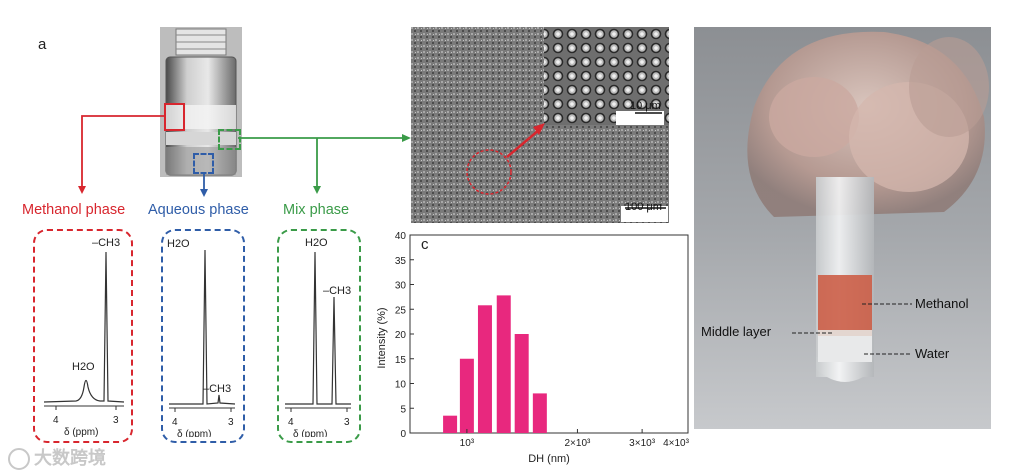 The height and width of the screenshot is (474, 1021). I want to click on mix-phase-label: Mix phase, so click(316, 210).